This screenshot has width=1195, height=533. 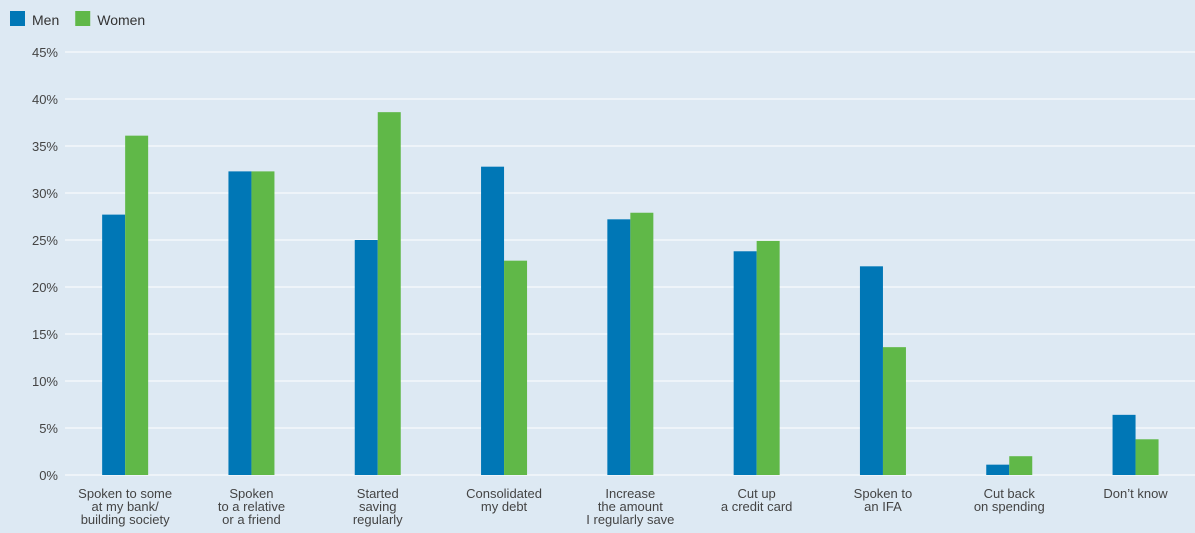 I want to click on x-category-label: Consolidated my debt, so click(x=504, y=500).